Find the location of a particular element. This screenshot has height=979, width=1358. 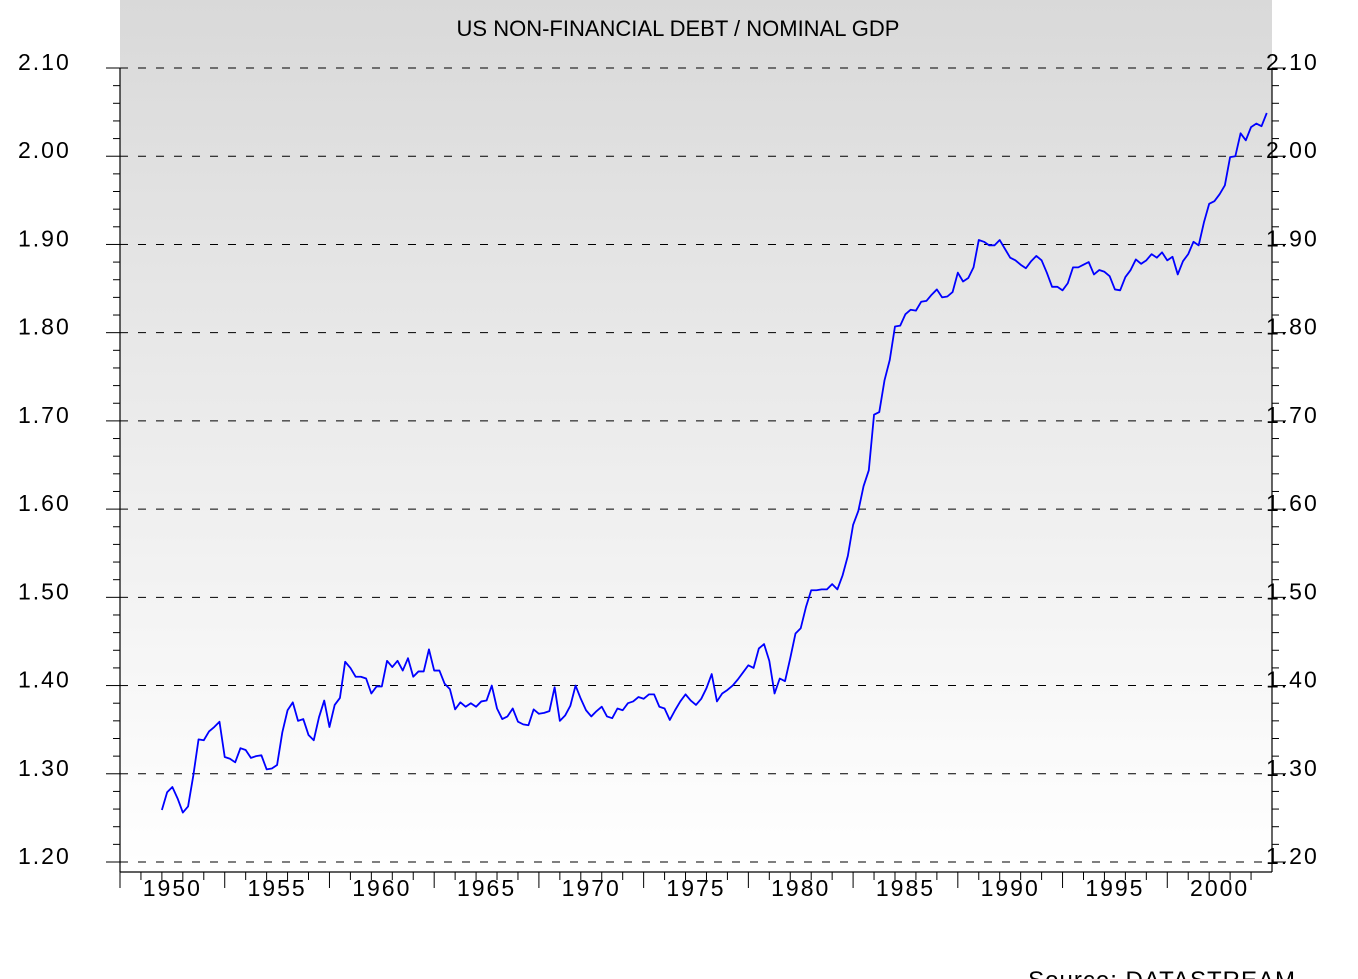

x-tick-label: 2000 is located at coordinates (1219, 888).